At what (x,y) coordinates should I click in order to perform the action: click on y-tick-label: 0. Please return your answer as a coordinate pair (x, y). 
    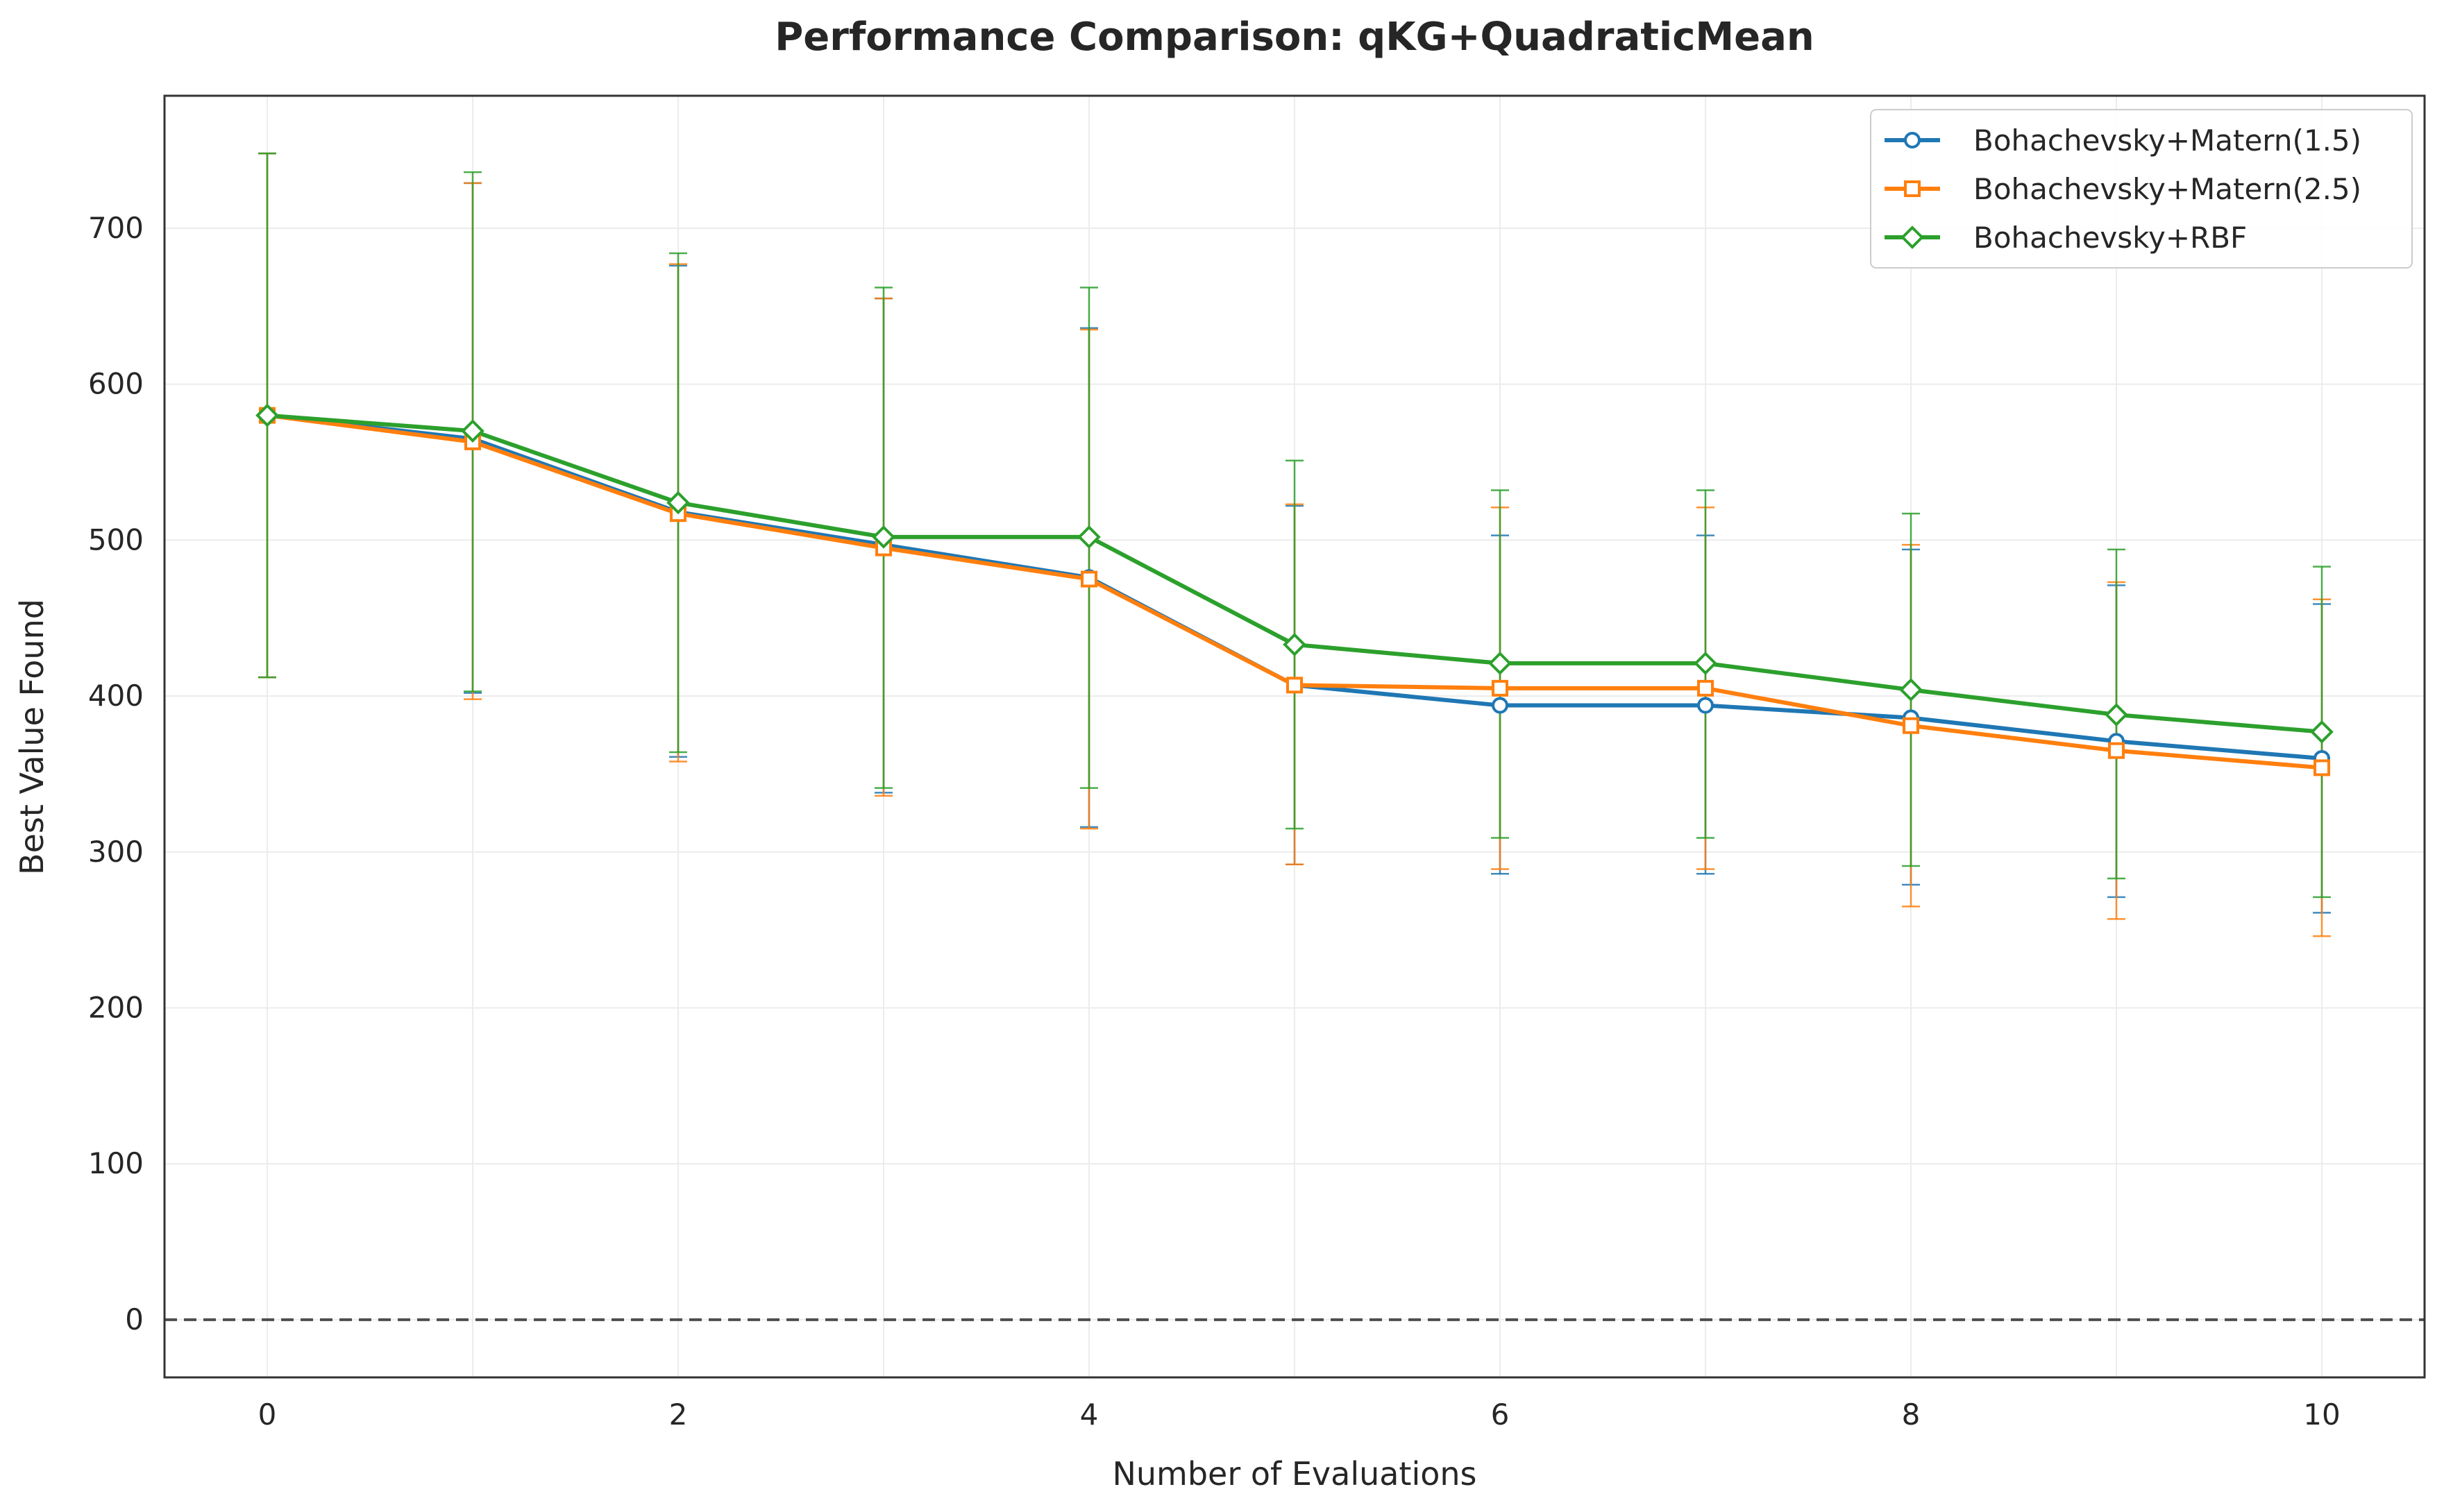
    Looking at the image, I should click on (134, 1319).